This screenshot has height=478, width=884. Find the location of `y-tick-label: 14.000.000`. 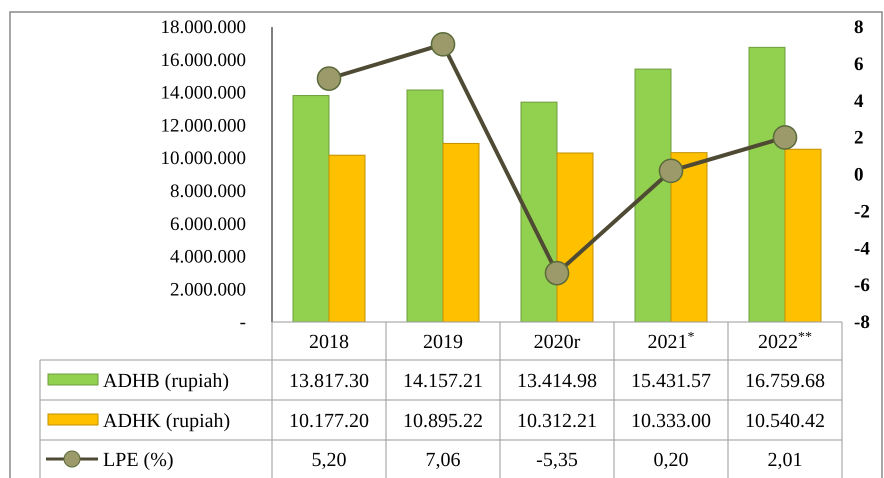

y-tick-label: 14.000.000 is located at coordinates (203, 93).